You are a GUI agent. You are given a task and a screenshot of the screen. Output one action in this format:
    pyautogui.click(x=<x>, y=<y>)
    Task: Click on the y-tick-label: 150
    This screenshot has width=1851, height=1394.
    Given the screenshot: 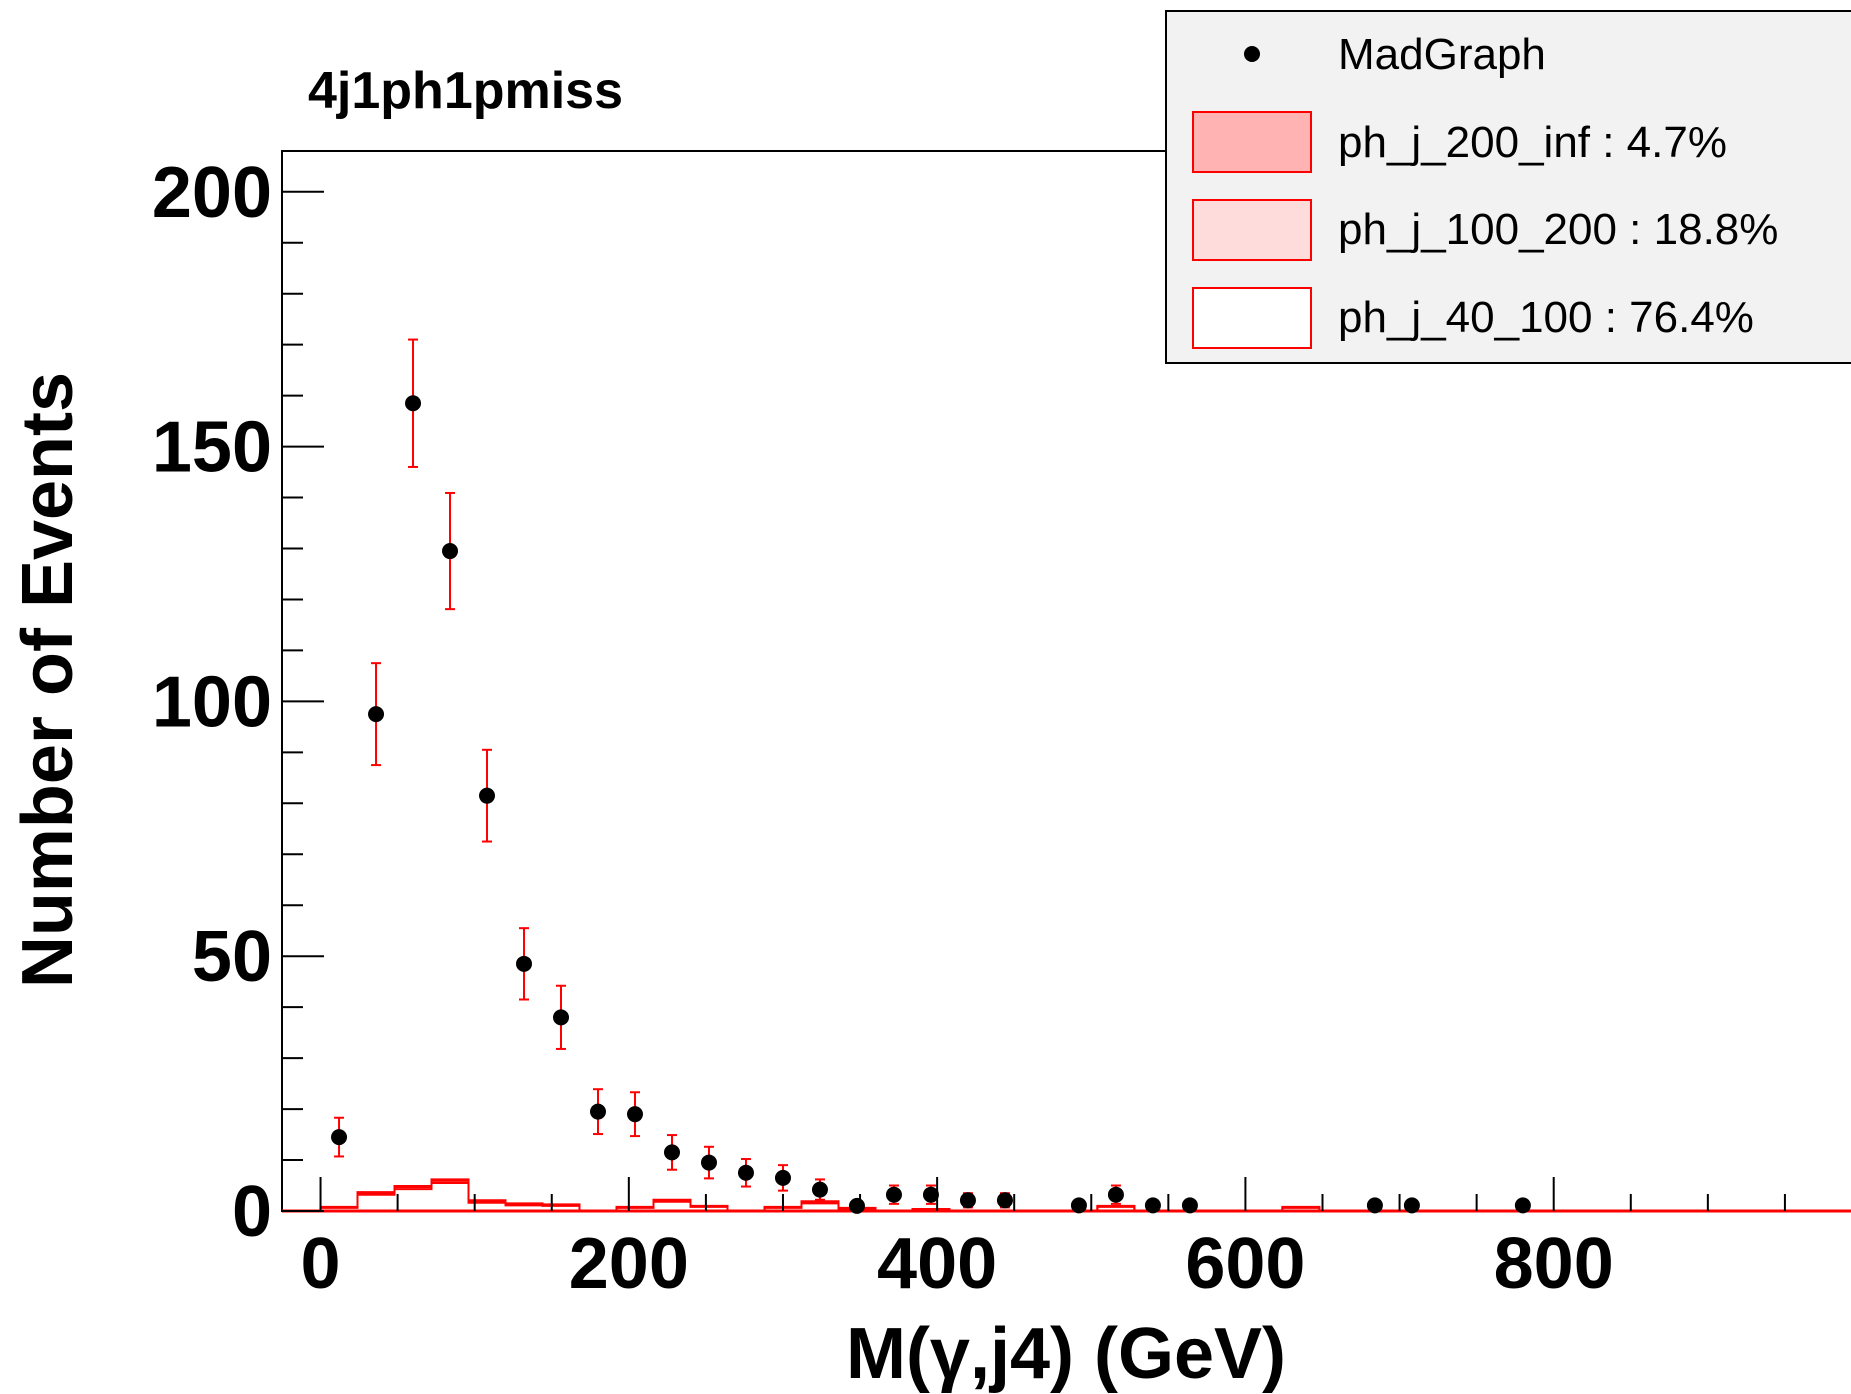 What is the action you would take?
    pyautogui.click(x=212, y=448)
    